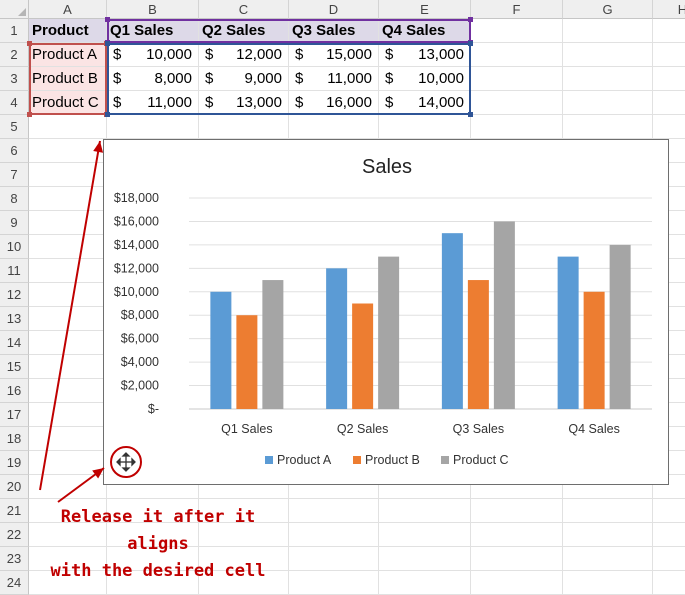 This screenshot has height=595, width=685. What do you see at coordinates (425, 31) in the screenshot?
I see `header-cell: Q4 Sales` at bounding box center [425, 31].